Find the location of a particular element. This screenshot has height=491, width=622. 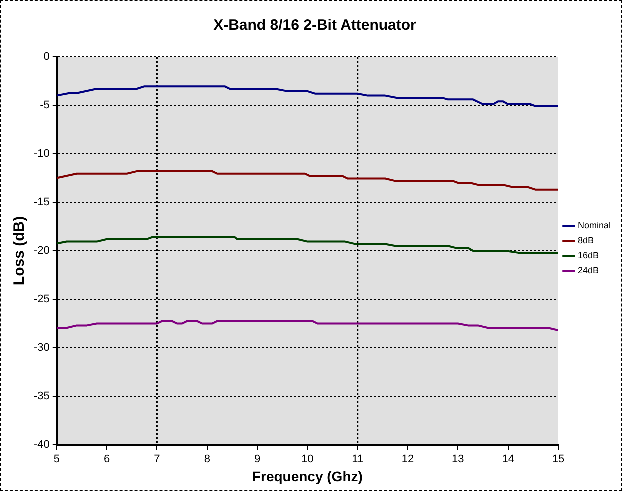

x-tick-label: 12 is located at coordinates (408, 460).